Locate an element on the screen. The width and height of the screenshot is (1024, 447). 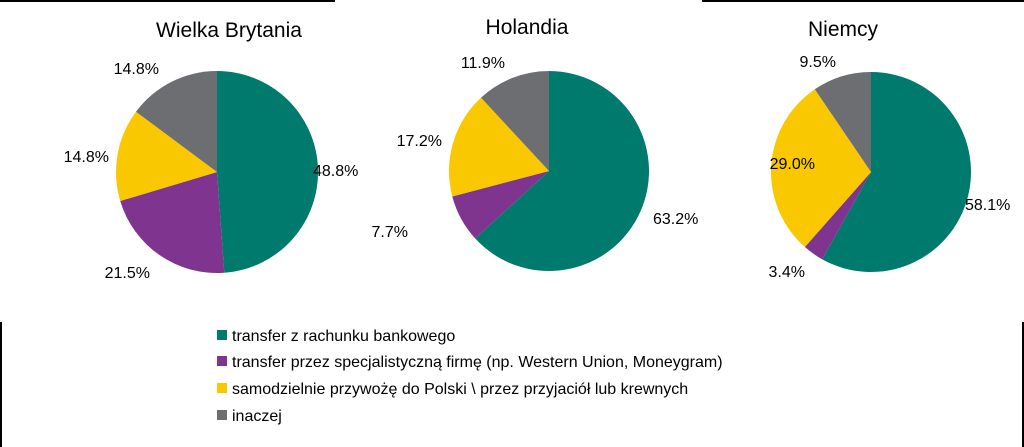
legend-item: transfer z rachunku bankowego is located at coordinates (336, 336).